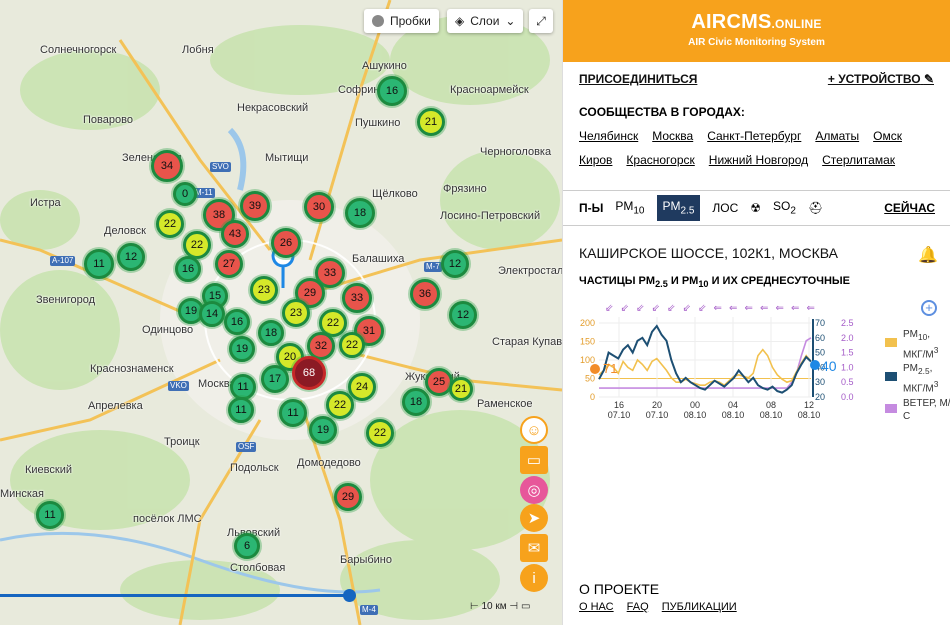 This screenshot has width=950, height=625. Describe the element at coordinates (349, 595) in the screenshot. I see `time-slider-handle` at that location.